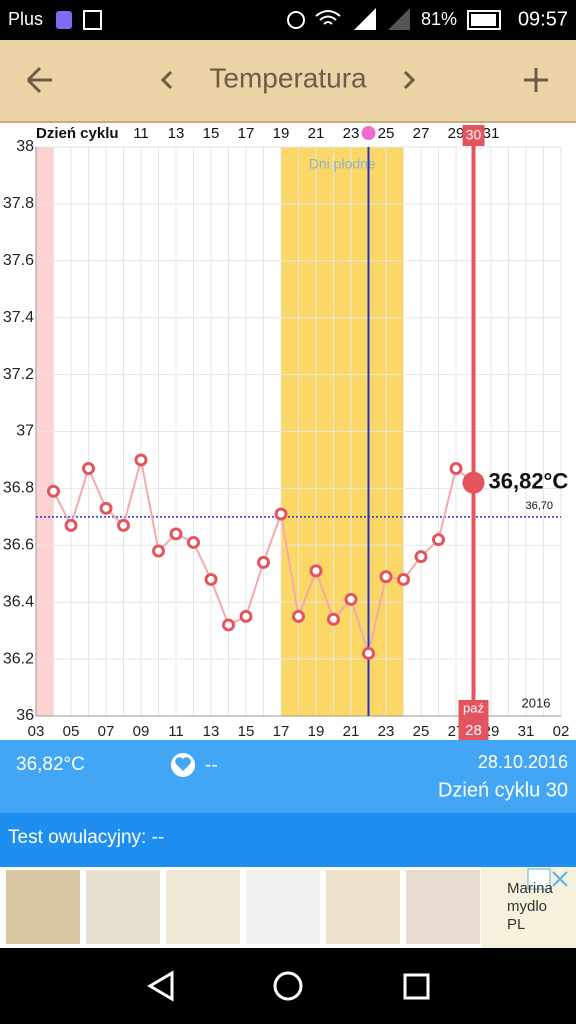 This screenshot has height=1029, width=576. What do you see at coordinates (386, 731) in the screenshot?
I see `x-tick-label: 23` at bounding box center [386, 731].